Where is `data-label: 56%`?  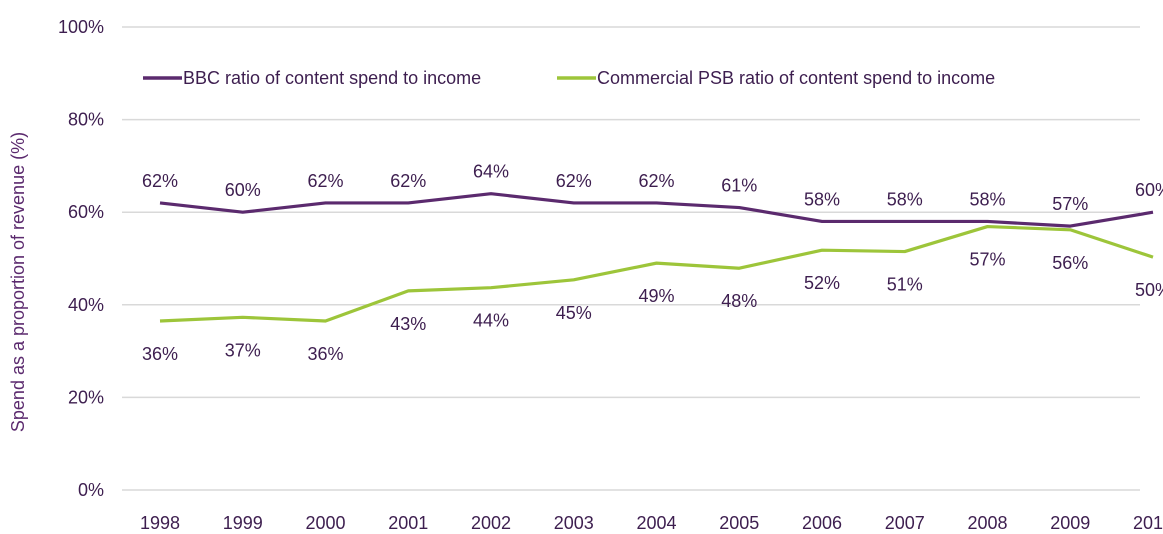
data-label: 56% is located at coordinates (1070, 263).